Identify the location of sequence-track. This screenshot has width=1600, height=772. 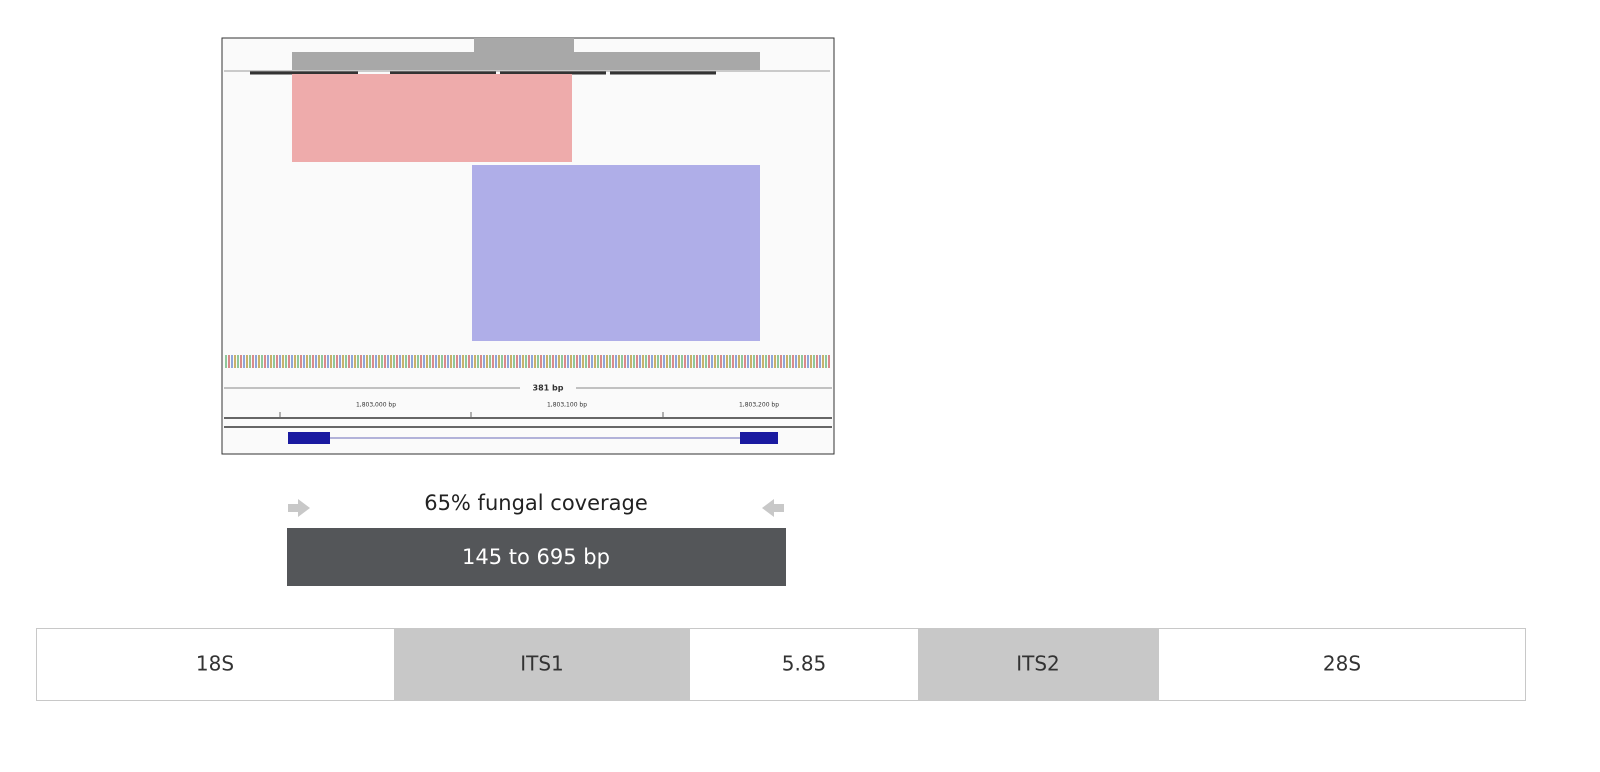
(527, 361).